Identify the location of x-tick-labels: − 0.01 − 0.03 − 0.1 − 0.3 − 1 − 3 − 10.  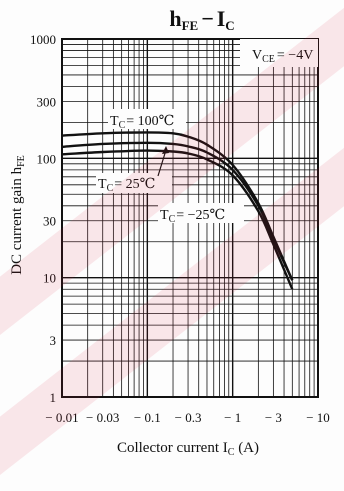
(187, 417).